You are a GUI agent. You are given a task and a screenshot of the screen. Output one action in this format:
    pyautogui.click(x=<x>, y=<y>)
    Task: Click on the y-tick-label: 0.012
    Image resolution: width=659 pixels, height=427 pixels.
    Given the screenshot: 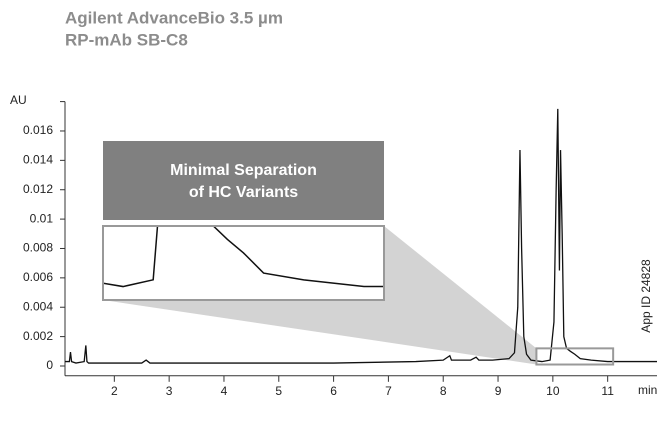 What is the action you would take?
    pyautogui.click(x=38, y=189)
    